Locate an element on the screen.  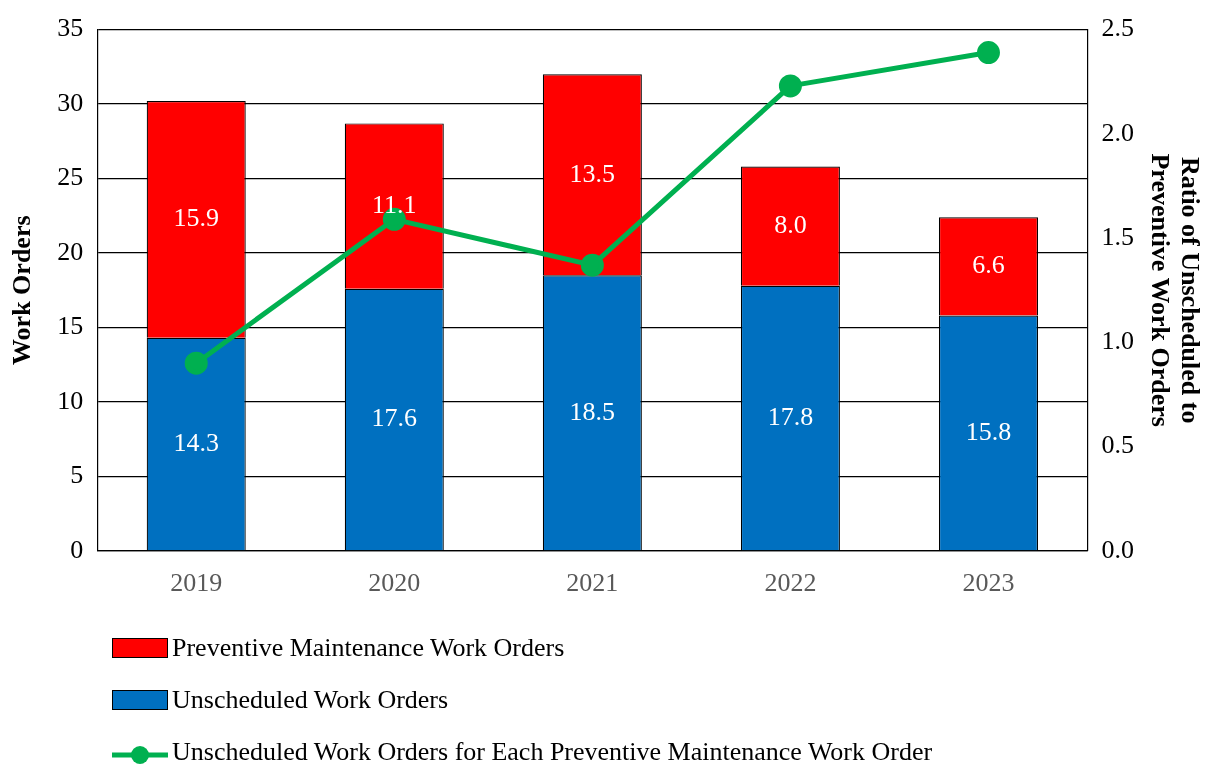
legend-label: Unscheduled Work Orders for Each Preventive Maintenance Work Order is located at coordinates (552, 751).